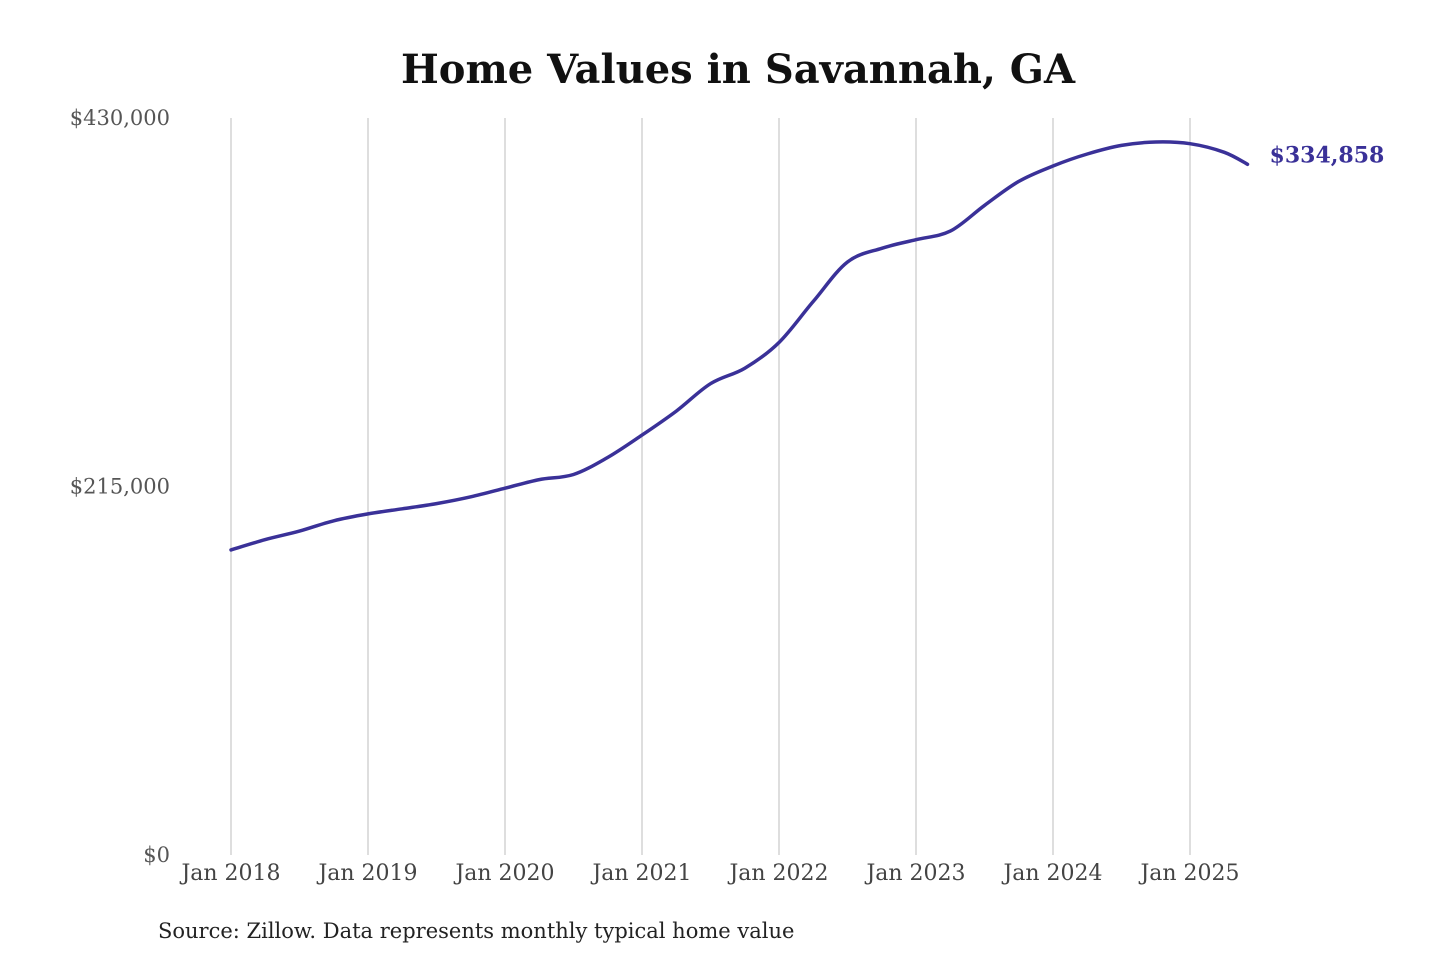 The width and height of the screenshot is (1440, 960). I want to click on y-tick-label: $430,000, so click(120, 118).